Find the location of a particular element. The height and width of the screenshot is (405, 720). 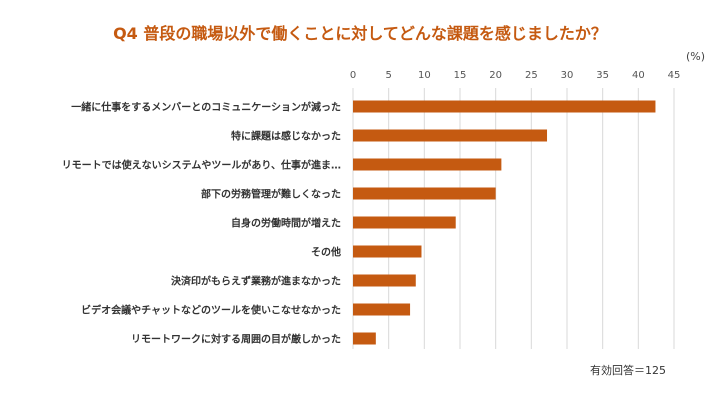

chart-title: Q4 普段の職場以外で働くことに対してどんな課題を感じましたか？ is located at coordinates (360, 33).